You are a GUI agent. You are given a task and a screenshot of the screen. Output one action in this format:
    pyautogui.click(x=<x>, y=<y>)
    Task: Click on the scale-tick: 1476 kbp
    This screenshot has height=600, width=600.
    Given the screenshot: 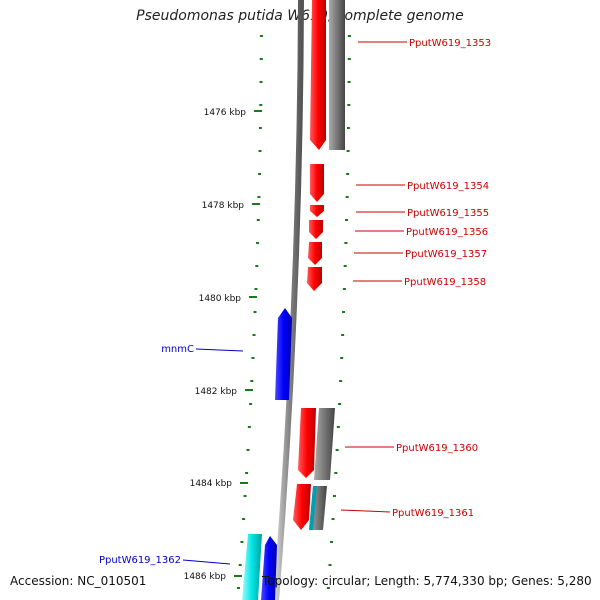 What is the action you would take?
    pyautogui.click(x=233, y=113)
    